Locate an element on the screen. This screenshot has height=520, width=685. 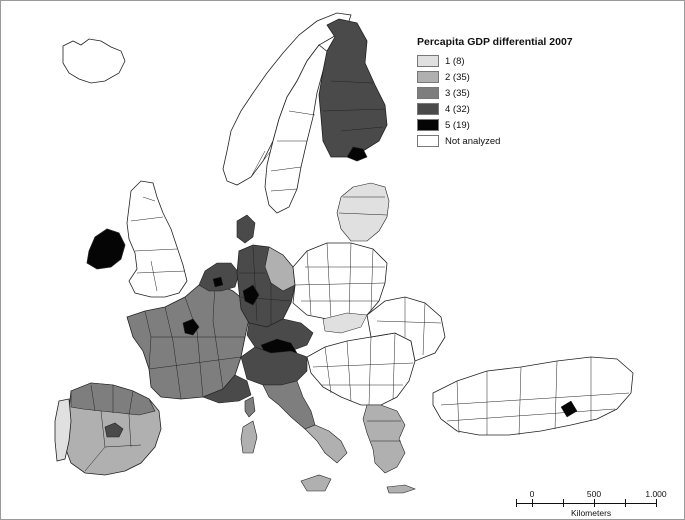
eastern-region is located at coordinates (406, 329).